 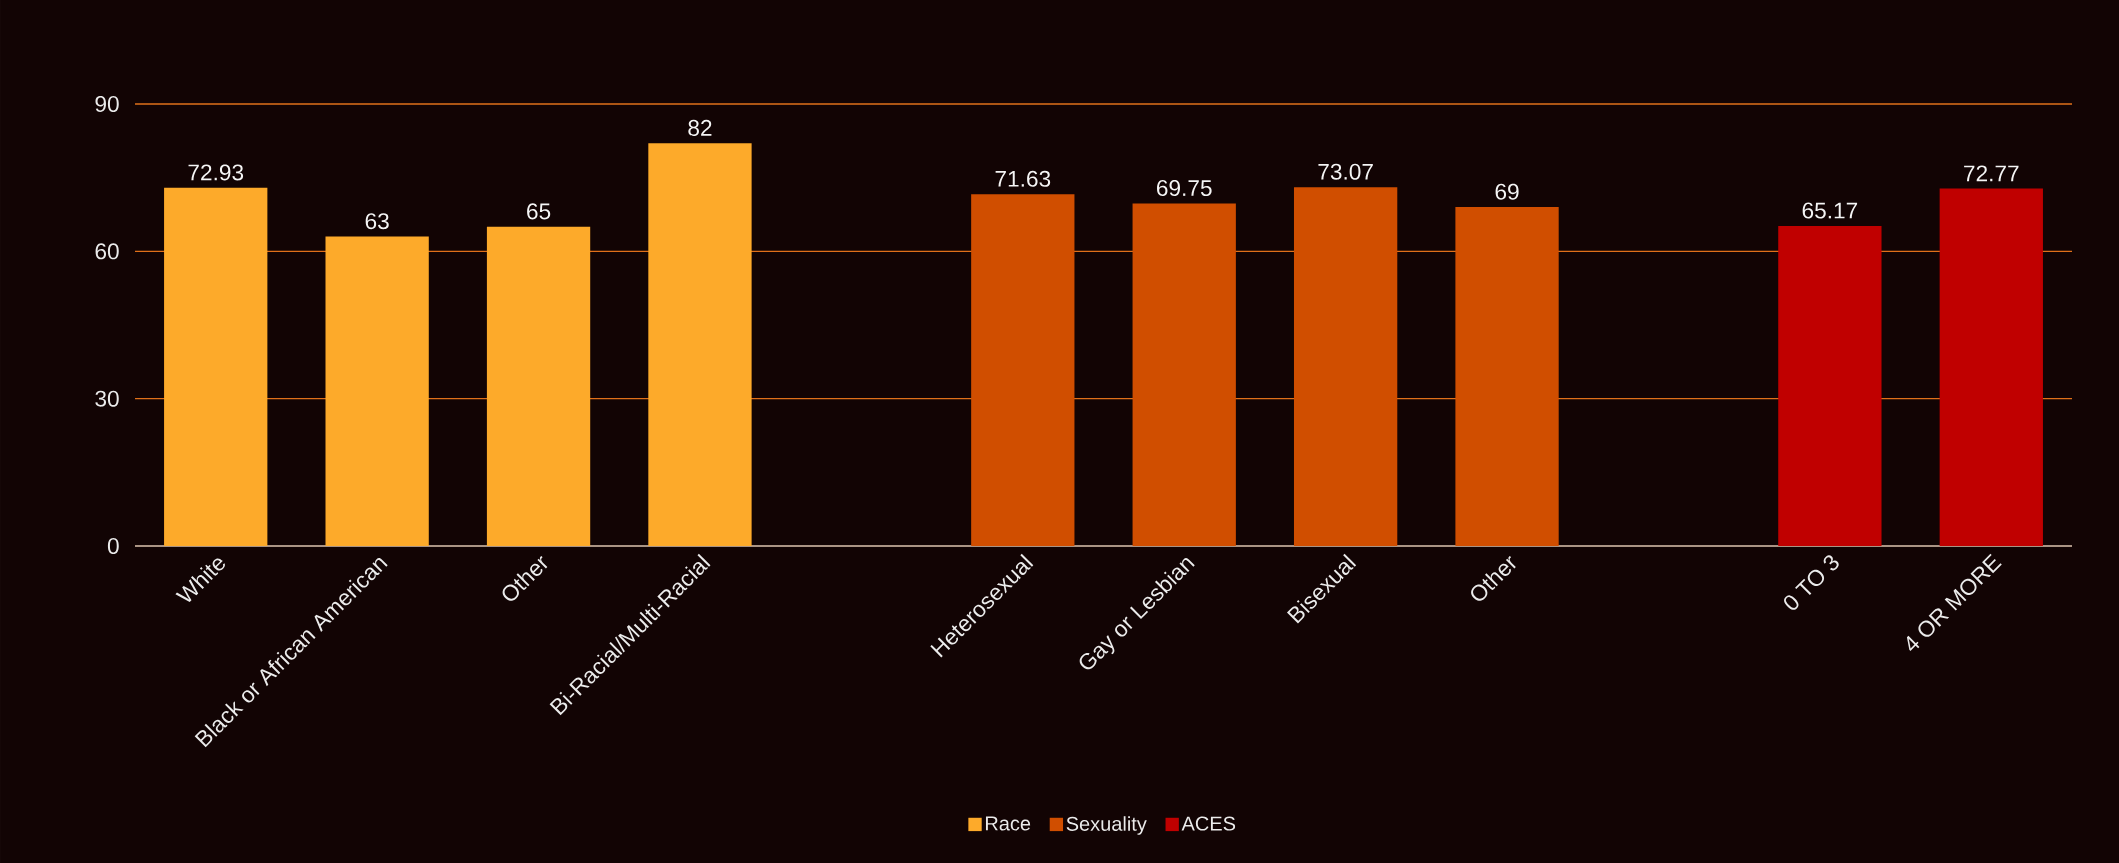 What do you see at coordinates (700, 127) in the screenshot?
I see `data-label: 82` at bounding box center [700, 127].